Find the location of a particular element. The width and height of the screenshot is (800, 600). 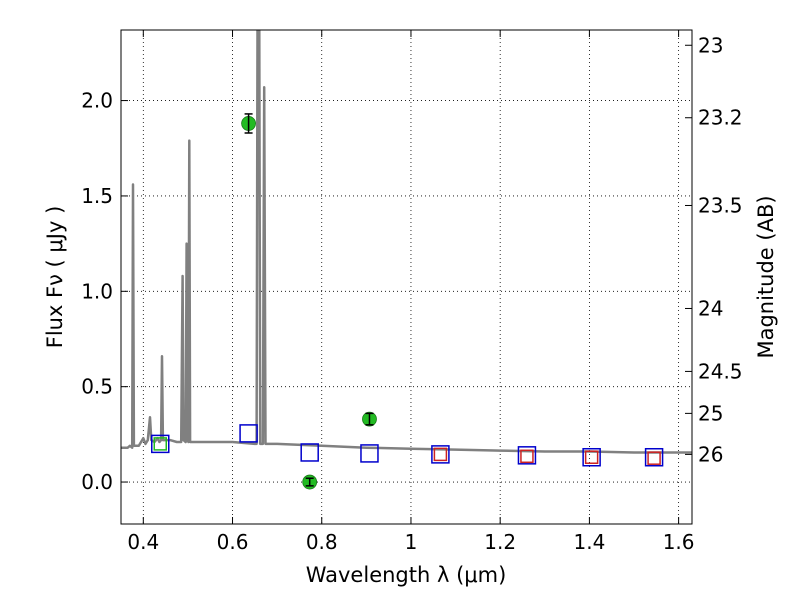

x-tick-label: 1 is located at coordinates (411, 542).